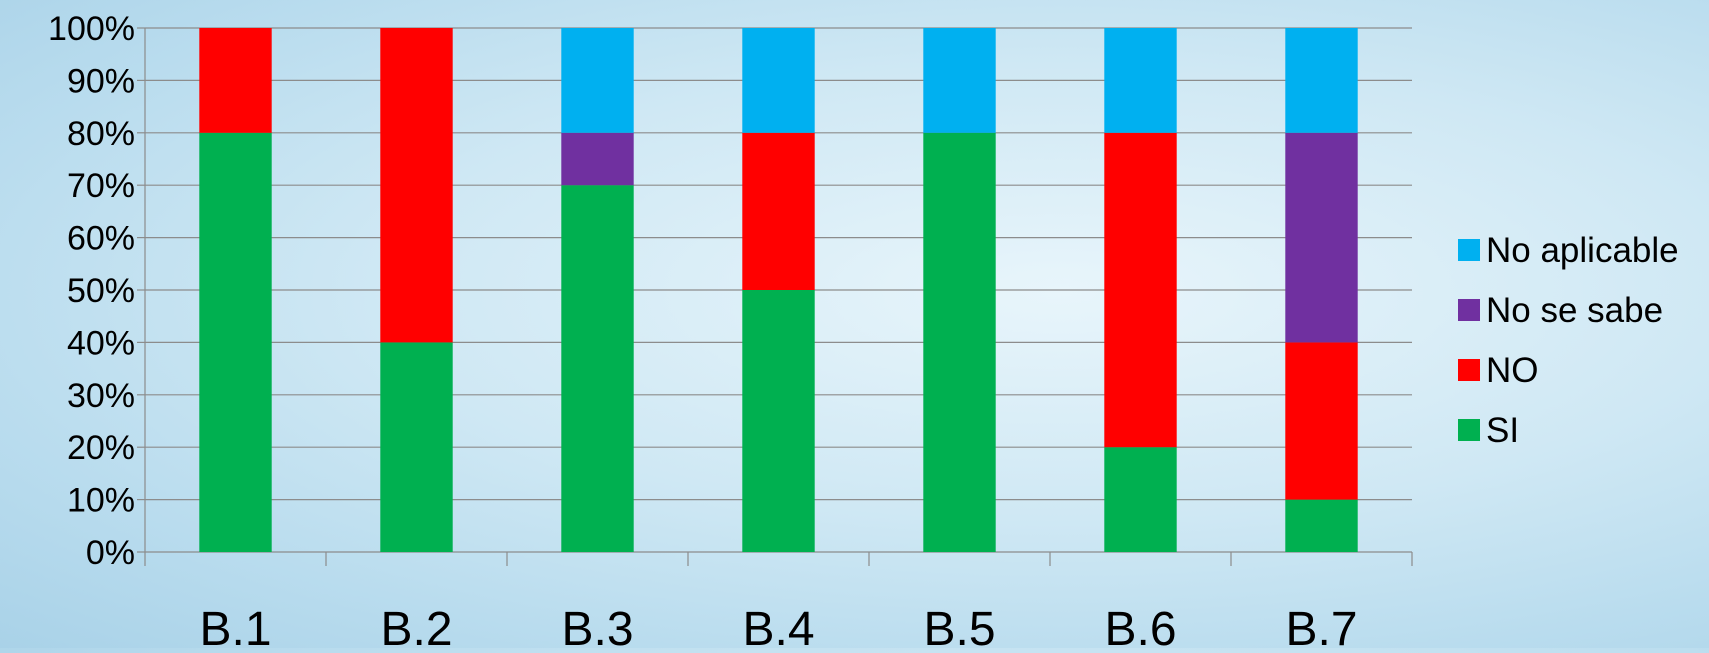  I want to click on y-tick-labels: 0% 10% 20% 30% 40% 50% 60% 70% 80% 90% 100%, so click(91, 291).